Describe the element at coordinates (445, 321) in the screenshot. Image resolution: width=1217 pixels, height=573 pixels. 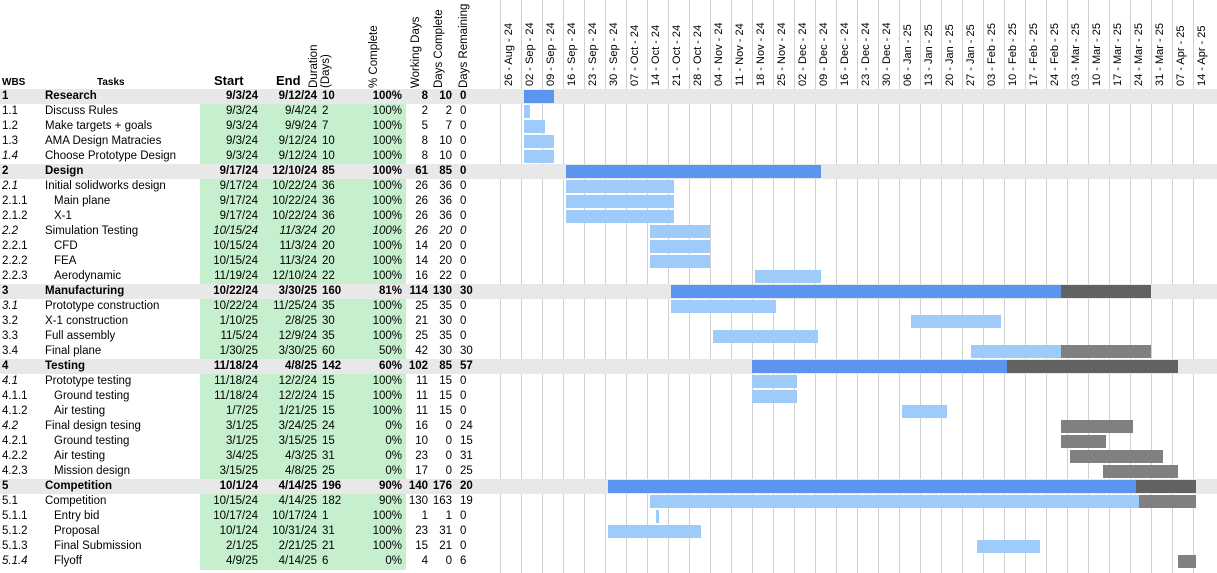
I see `days-complete-cell: 30` at that location.